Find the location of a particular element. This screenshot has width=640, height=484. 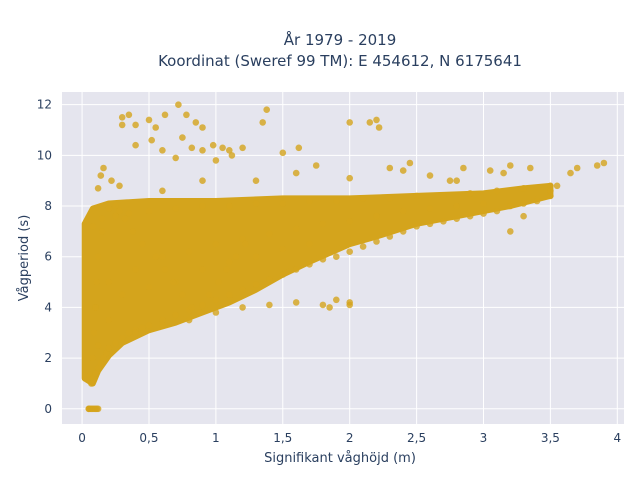

y-tick-label: 8 is located at coordinates (48, 206).